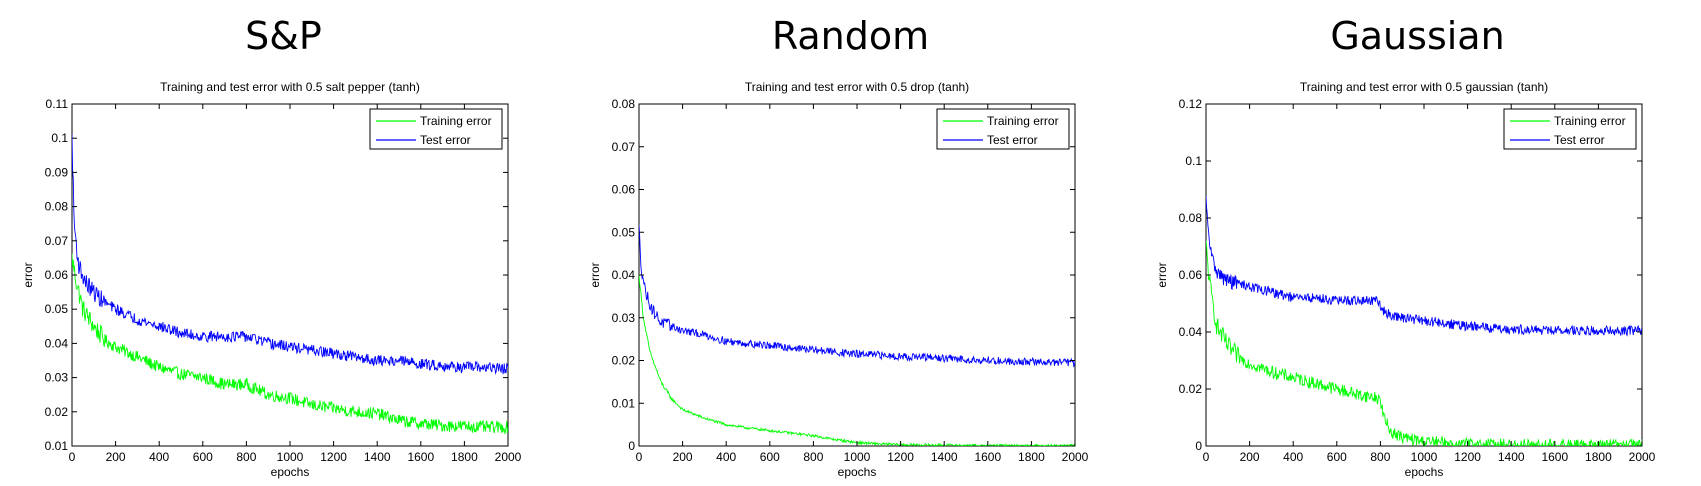 Image resolution: width=1701 pixels, height=486 pixels. Describe the element at coordinates (290, 344) in the screenshot. I see `series-line-training-error` at that location.